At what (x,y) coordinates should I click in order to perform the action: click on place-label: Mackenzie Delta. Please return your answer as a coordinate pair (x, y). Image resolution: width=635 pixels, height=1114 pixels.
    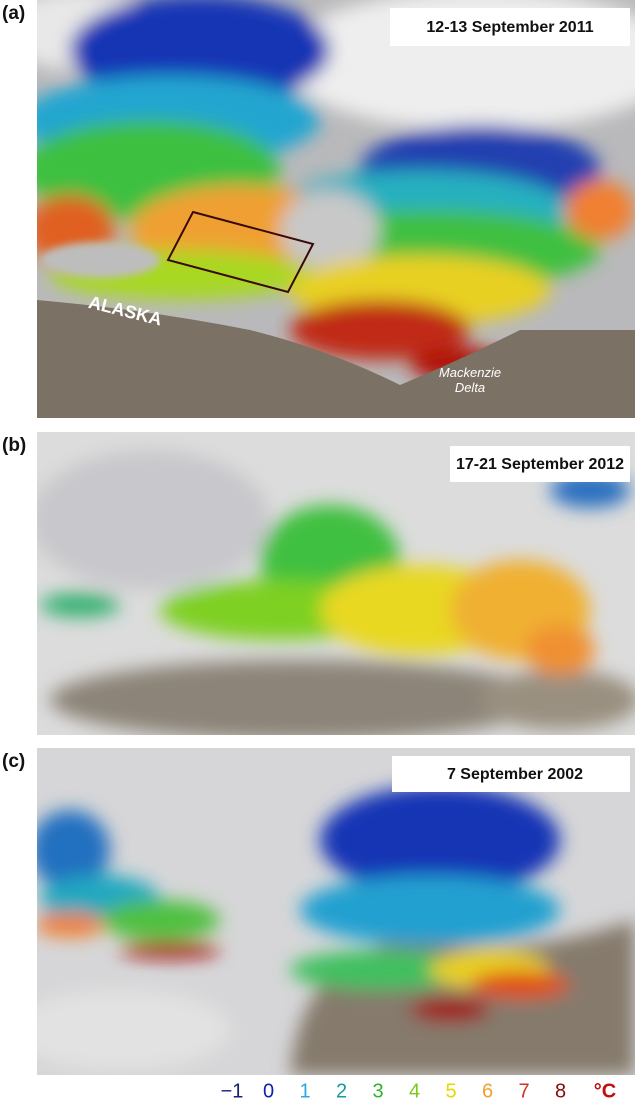
    Looking at the image, I should click on (470, 380).